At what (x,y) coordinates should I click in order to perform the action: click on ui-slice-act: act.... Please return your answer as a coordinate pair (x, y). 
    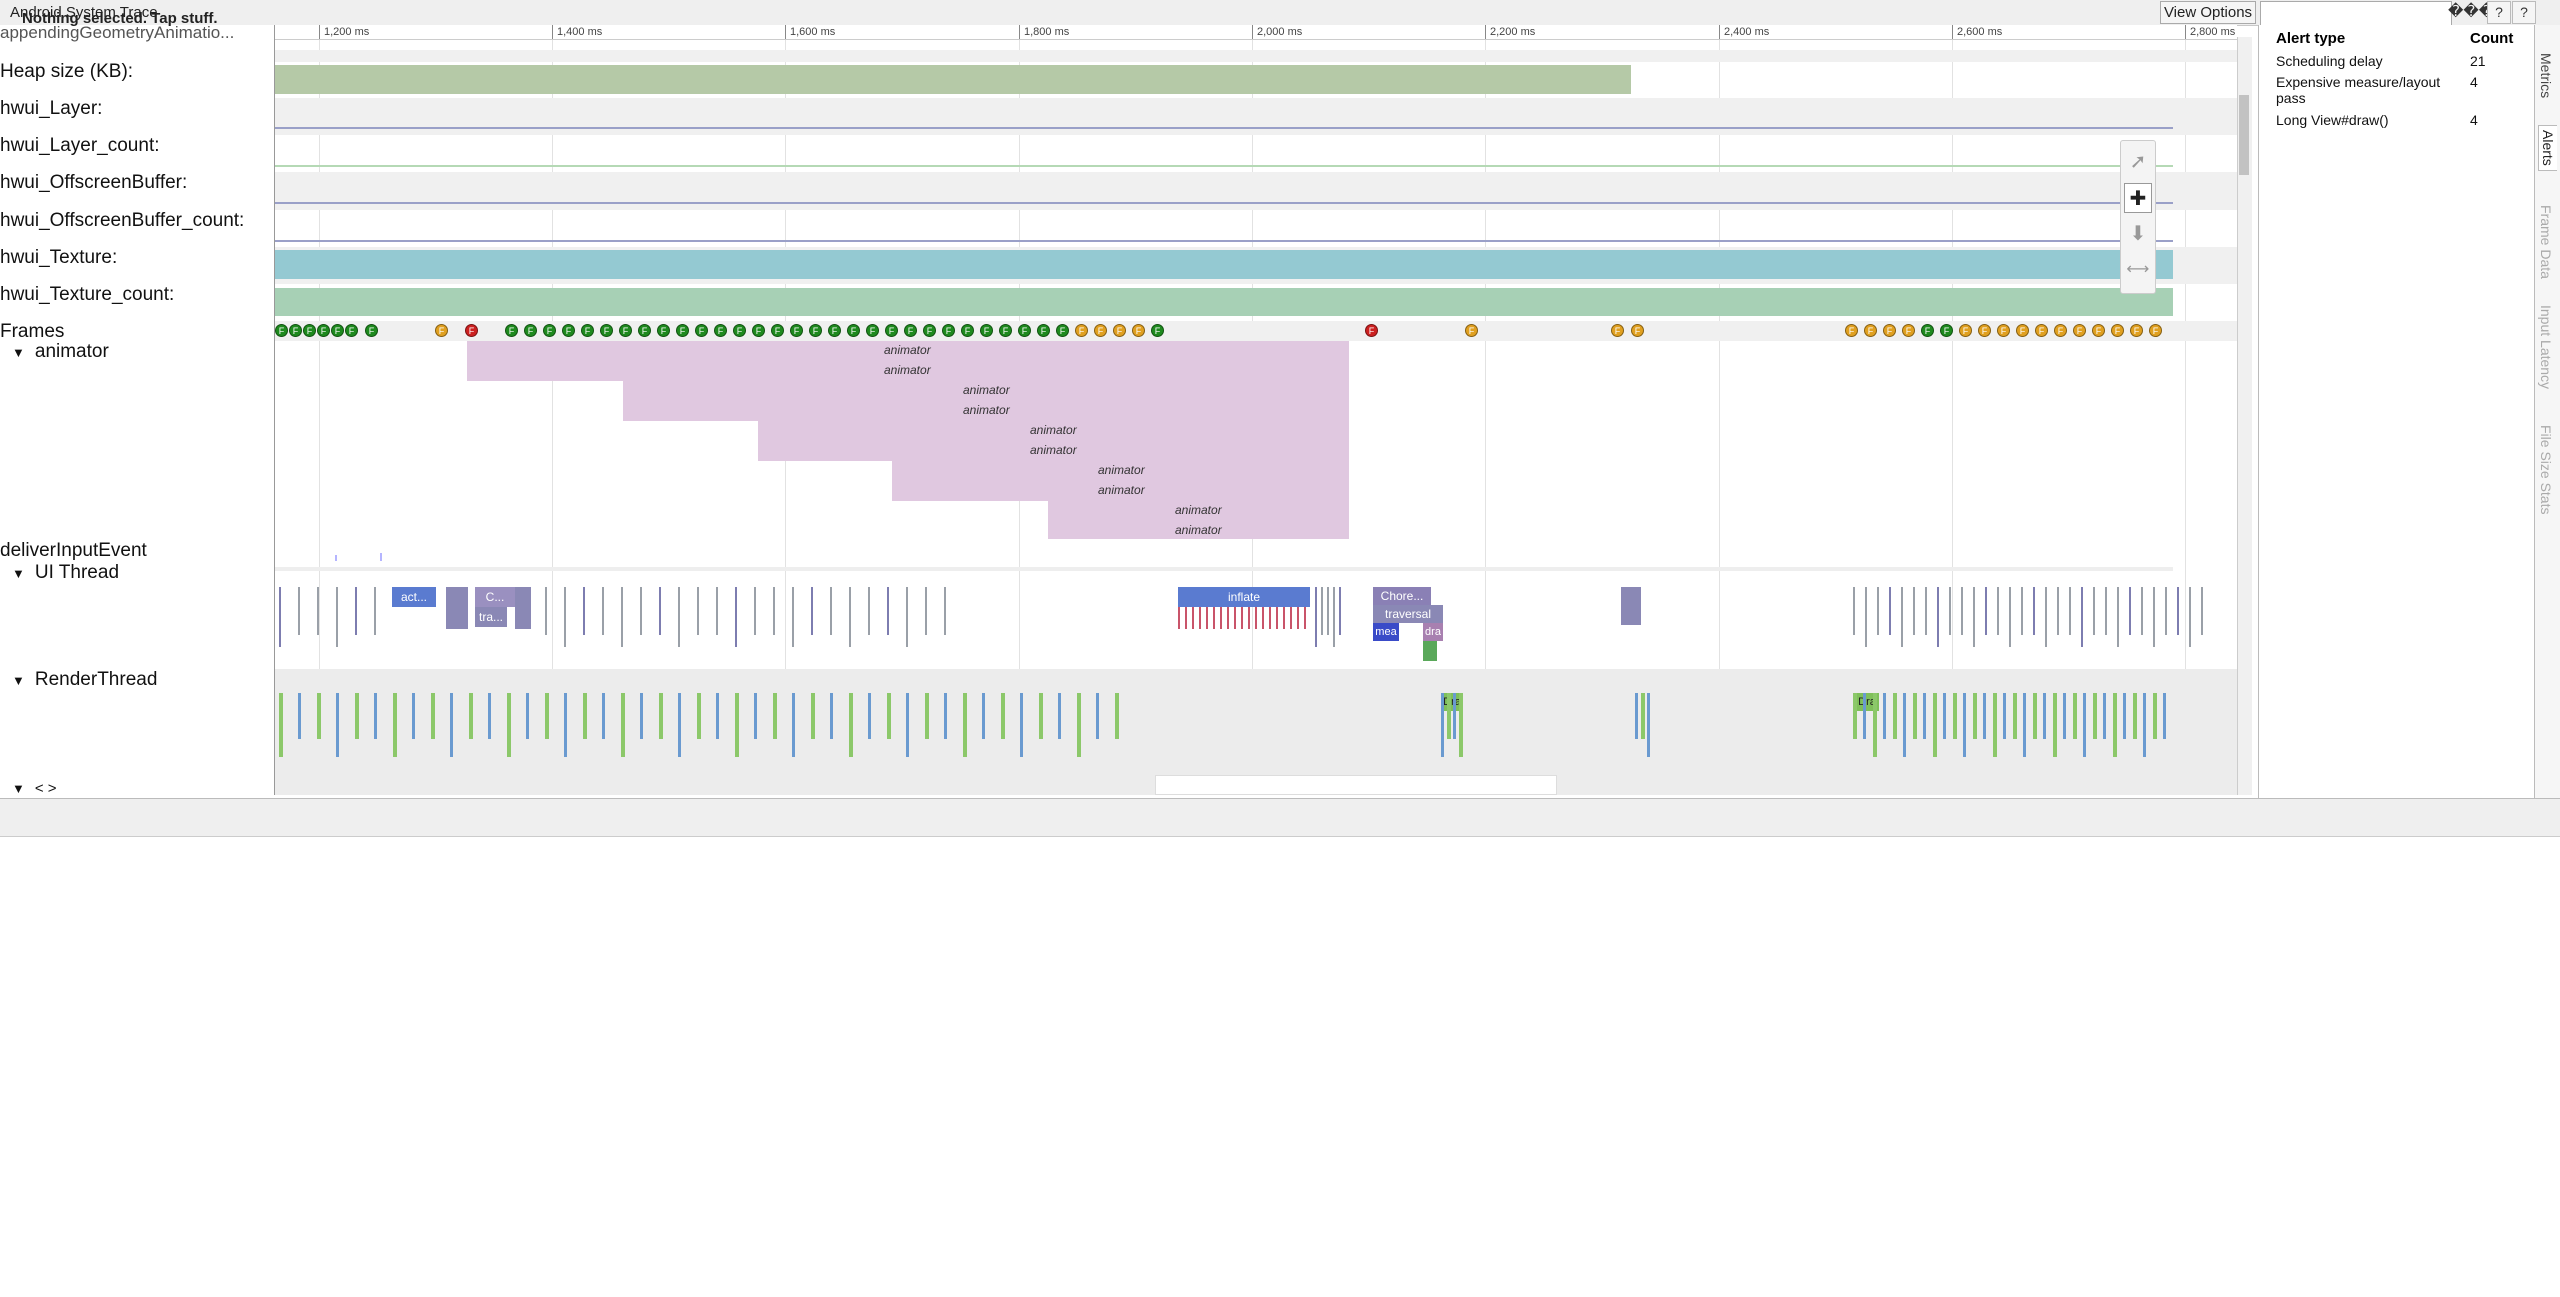
    Looking at the image, I should click on (414, 597).